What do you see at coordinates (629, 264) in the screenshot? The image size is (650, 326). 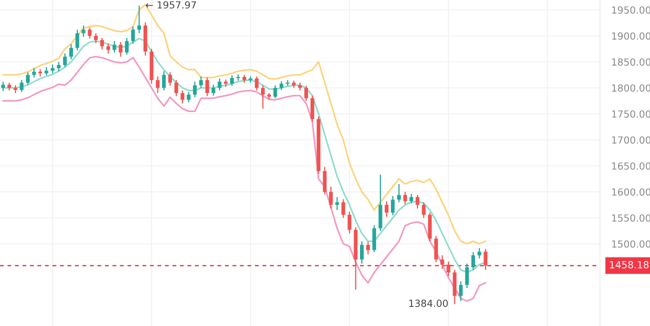 I see `ref-line-label: 1458.18` at bounding box center [629, 264].